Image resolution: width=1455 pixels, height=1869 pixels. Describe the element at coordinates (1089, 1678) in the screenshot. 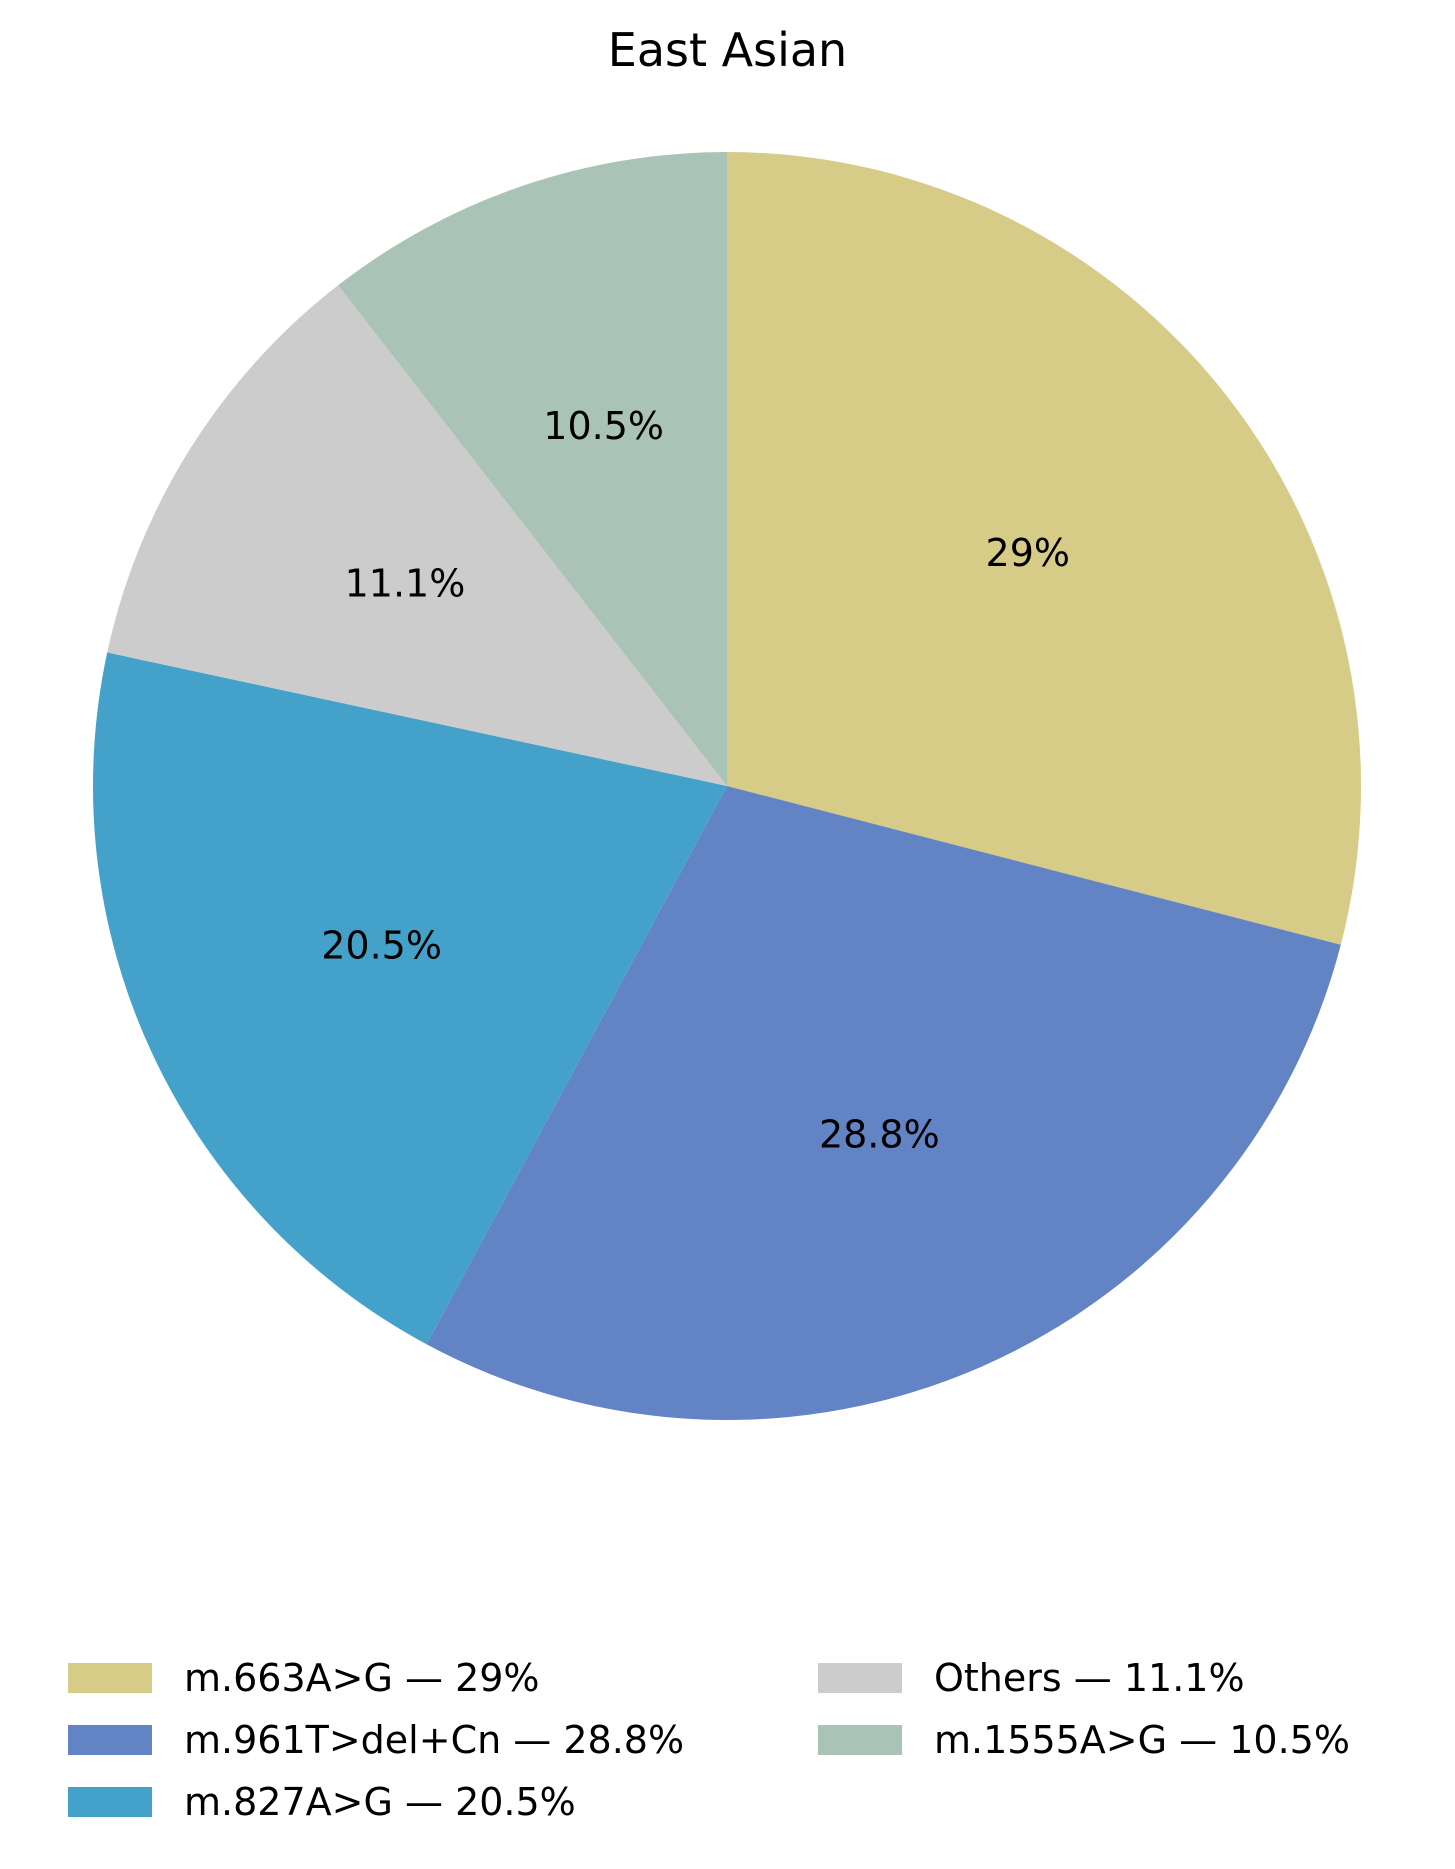

I see `legend-label: Others — 11.1%` at that location.